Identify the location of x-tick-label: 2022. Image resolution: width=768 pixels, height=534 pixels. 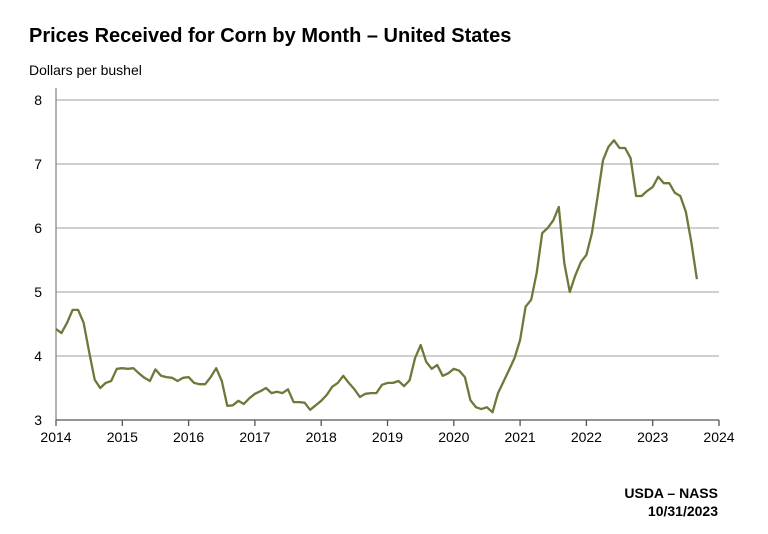
(586, 437).